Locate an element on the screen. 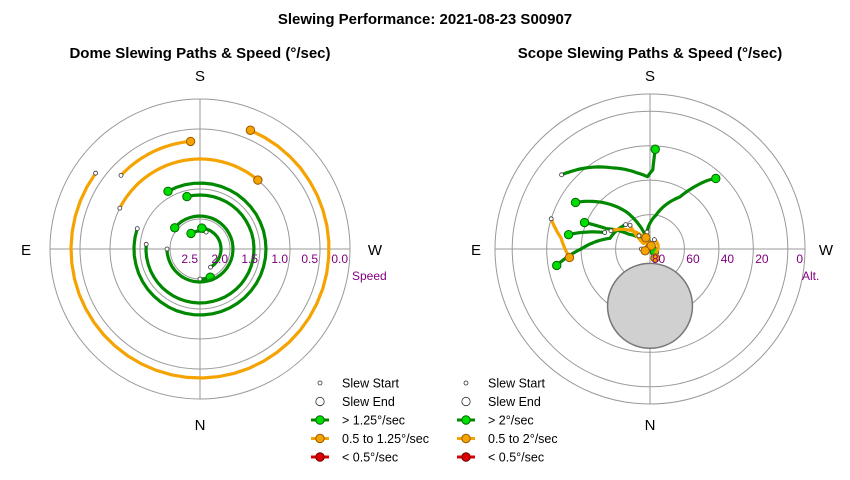  dome-compass-left: E is located at coordinates (26, 250).